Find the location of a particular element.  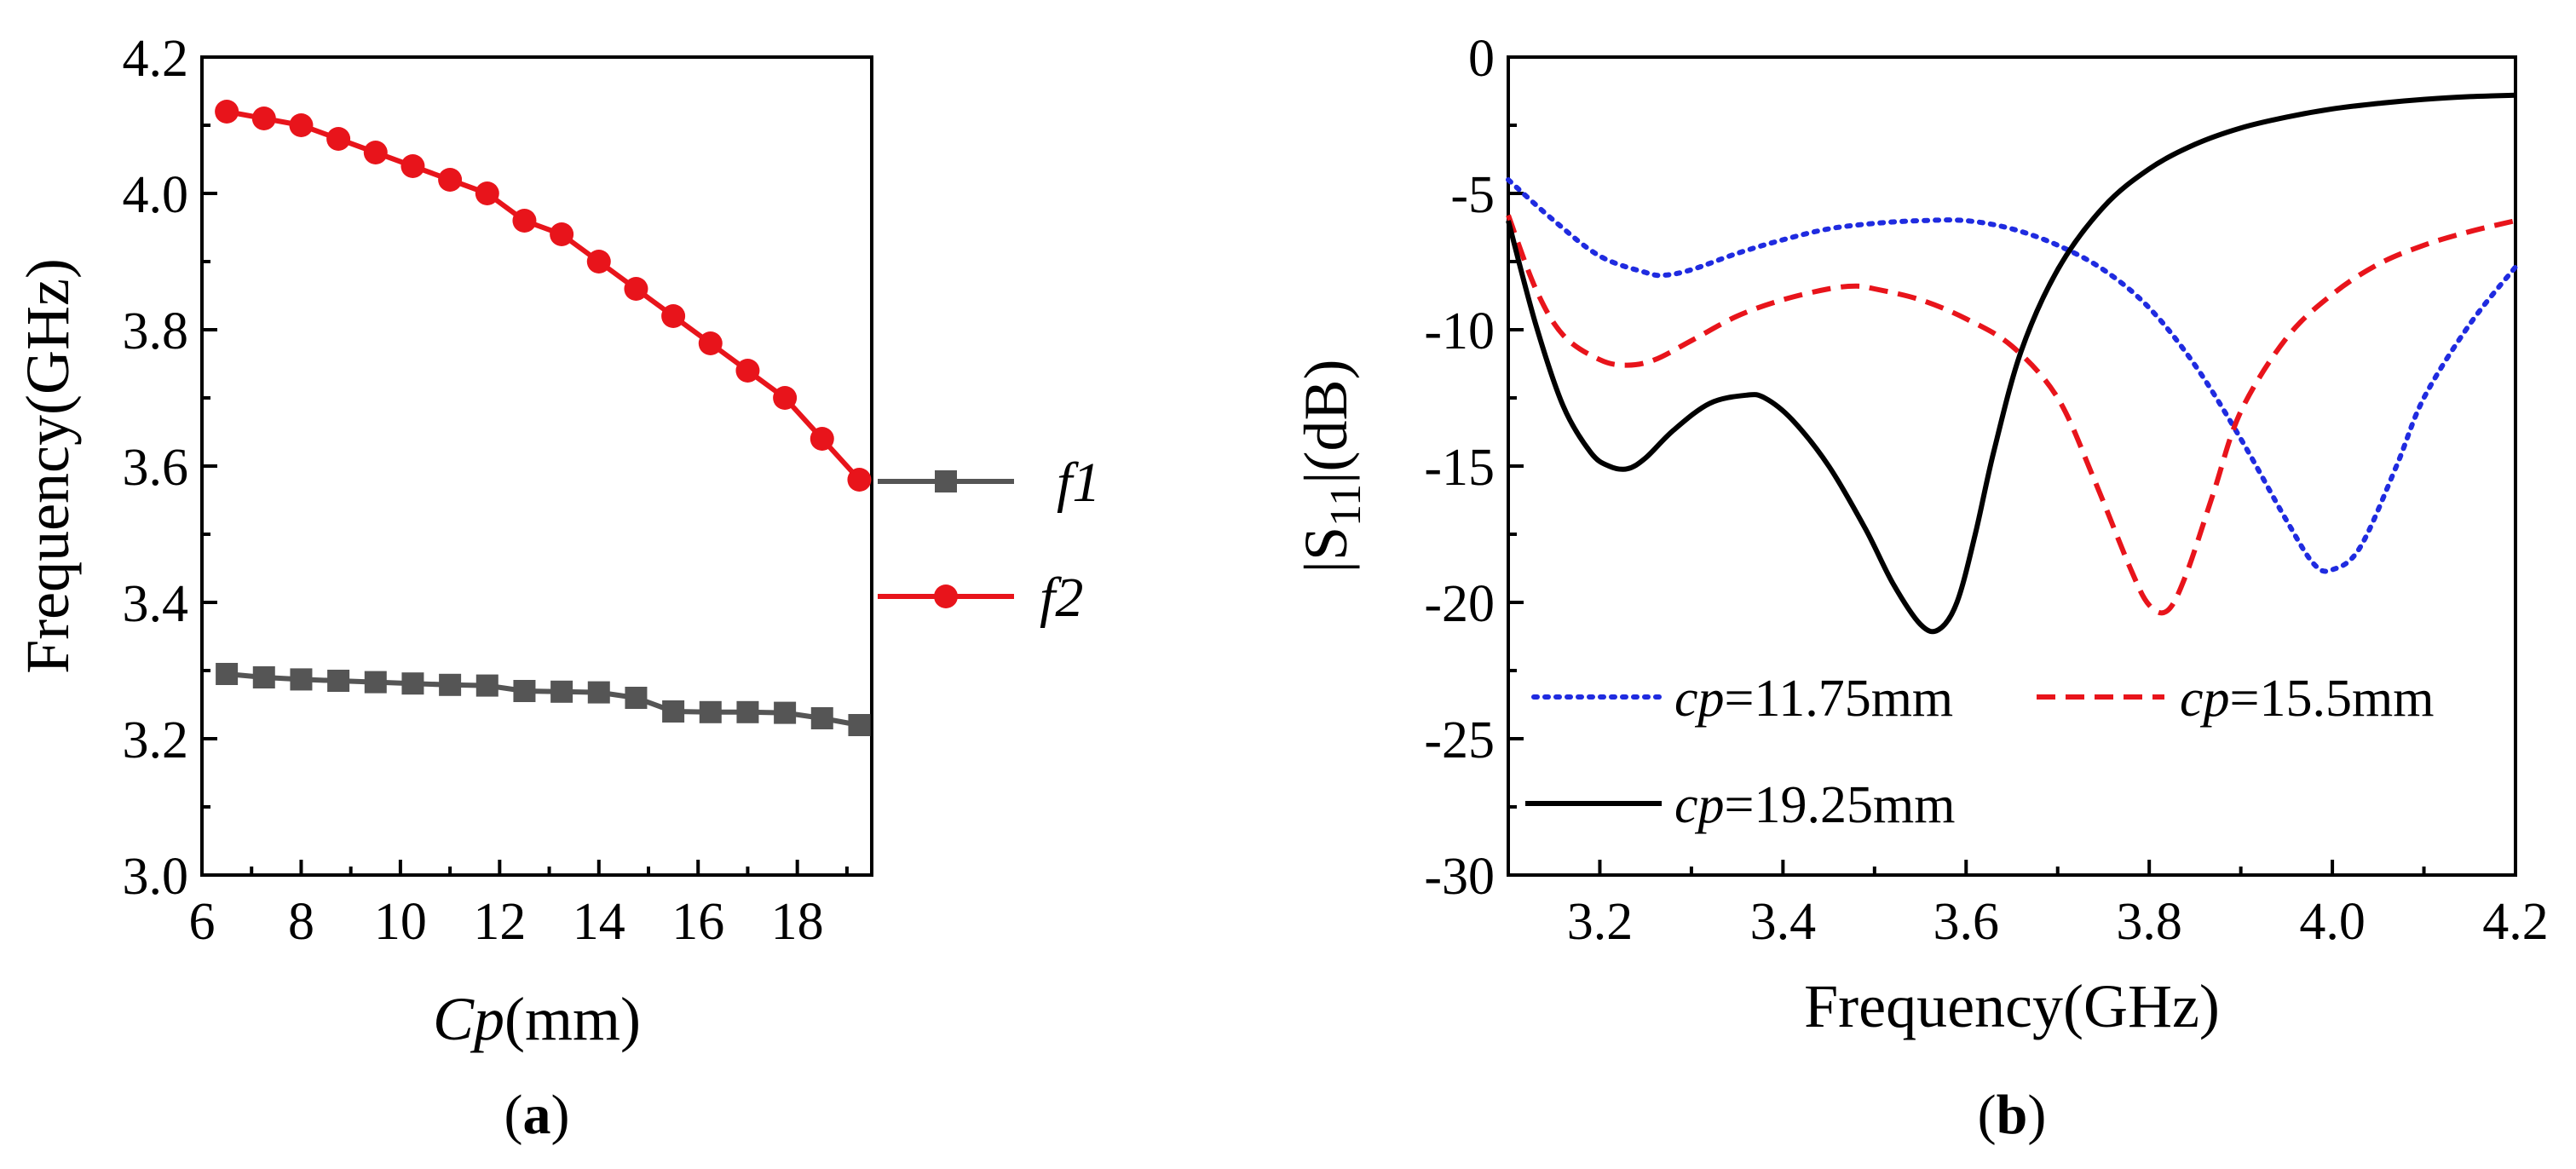

chart-a-series is located at coordinates (543, 418).